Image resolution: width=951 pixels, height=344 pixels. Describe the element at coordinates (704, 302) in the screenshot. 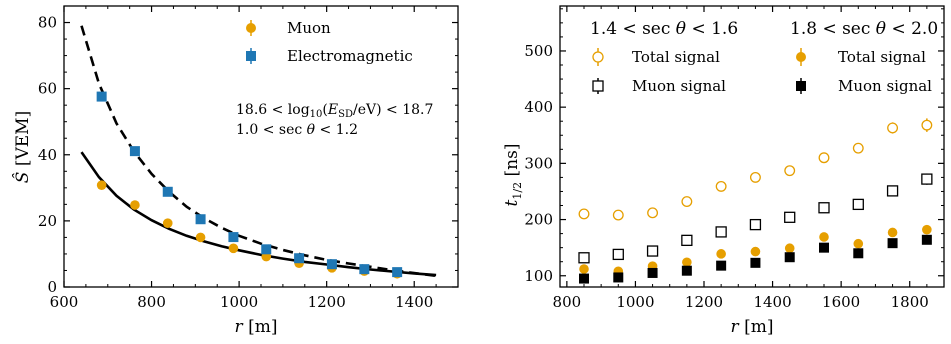

I see `right-x-tick-label: 1200` at that location.